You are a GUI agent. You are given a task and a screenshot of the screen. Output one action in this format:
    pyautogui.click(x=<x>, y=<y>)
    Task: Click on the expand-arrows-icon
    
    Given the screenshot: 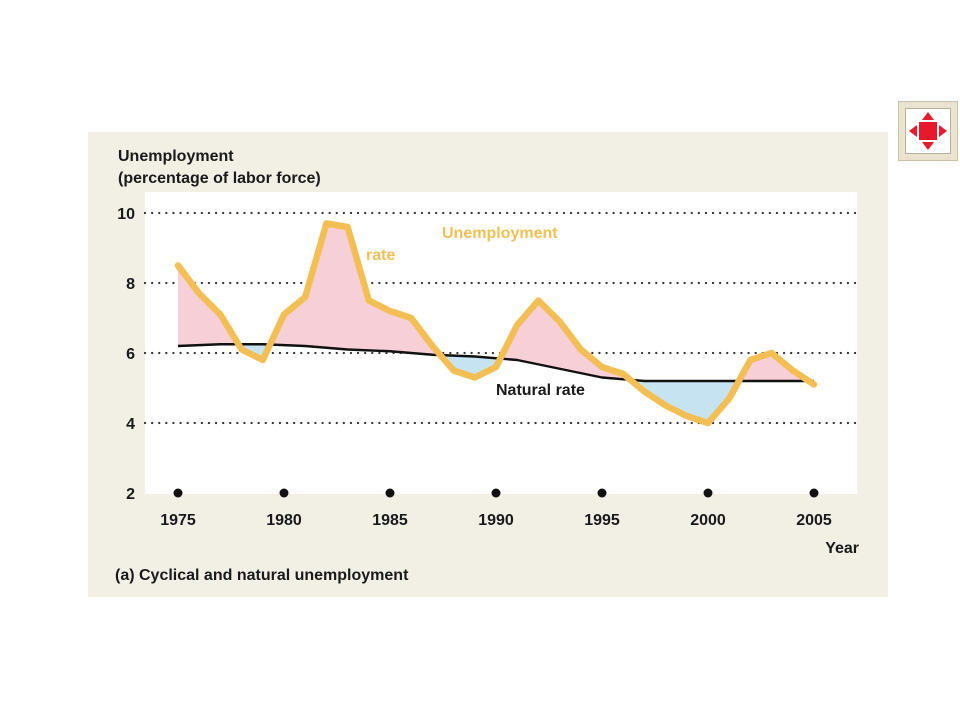 What is the action you would take?
    pyautogui.click(x=928, y=131)
    